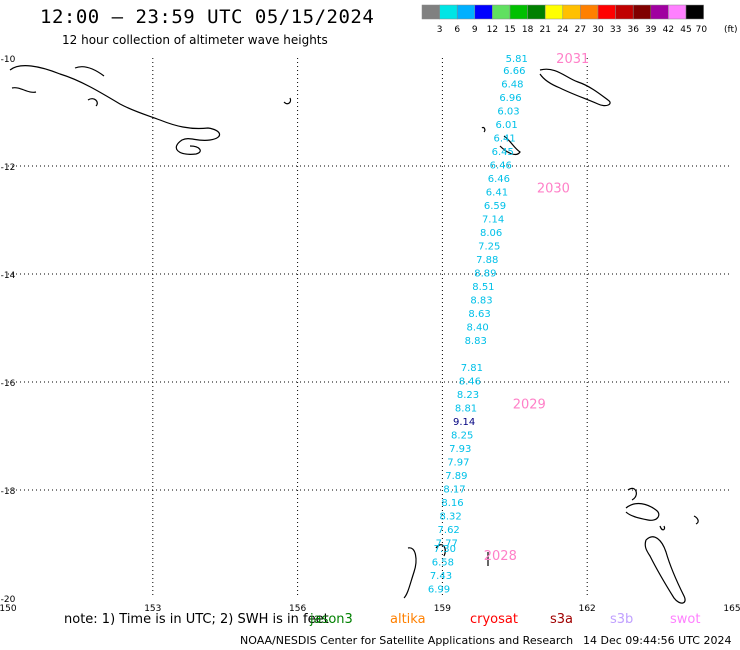 The width and height of the screenshot is (740, 650). What do you see at coordinates (8, 60) in the screenshot?
I see `y-tick-label: -10` at bounding box center [8, 60].